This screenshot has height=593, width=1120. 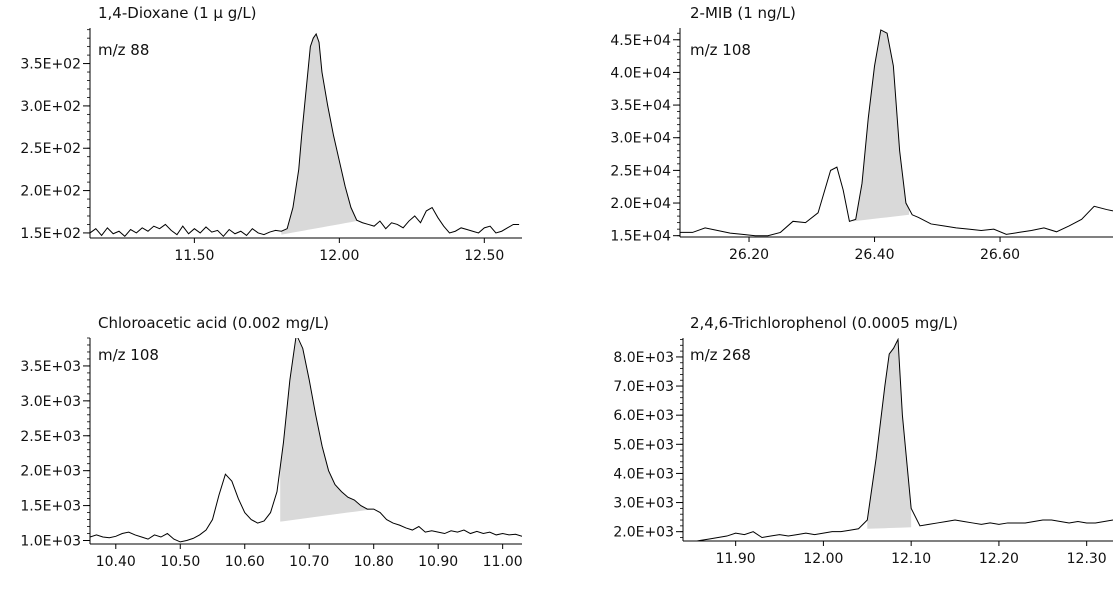 What do you see at coordinates (720, 355) in the screenshot?
I see `mz-annotation: m/z 268` at bounding box center [720, 355].